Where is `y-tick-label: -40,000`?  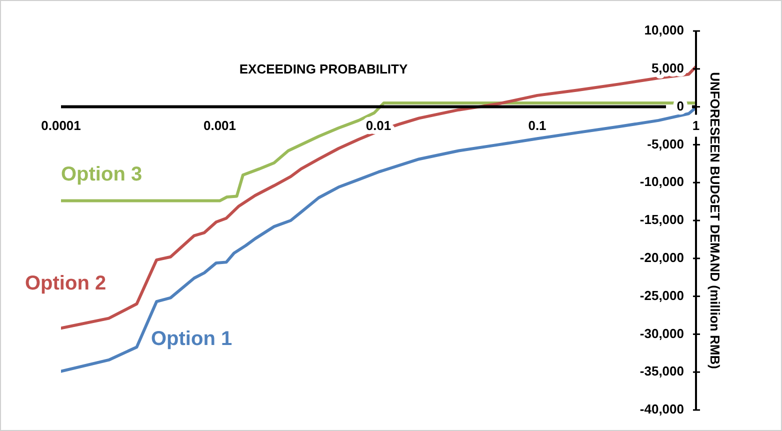
y-tick-label: -40,000 is located at coordinates (662, 409).